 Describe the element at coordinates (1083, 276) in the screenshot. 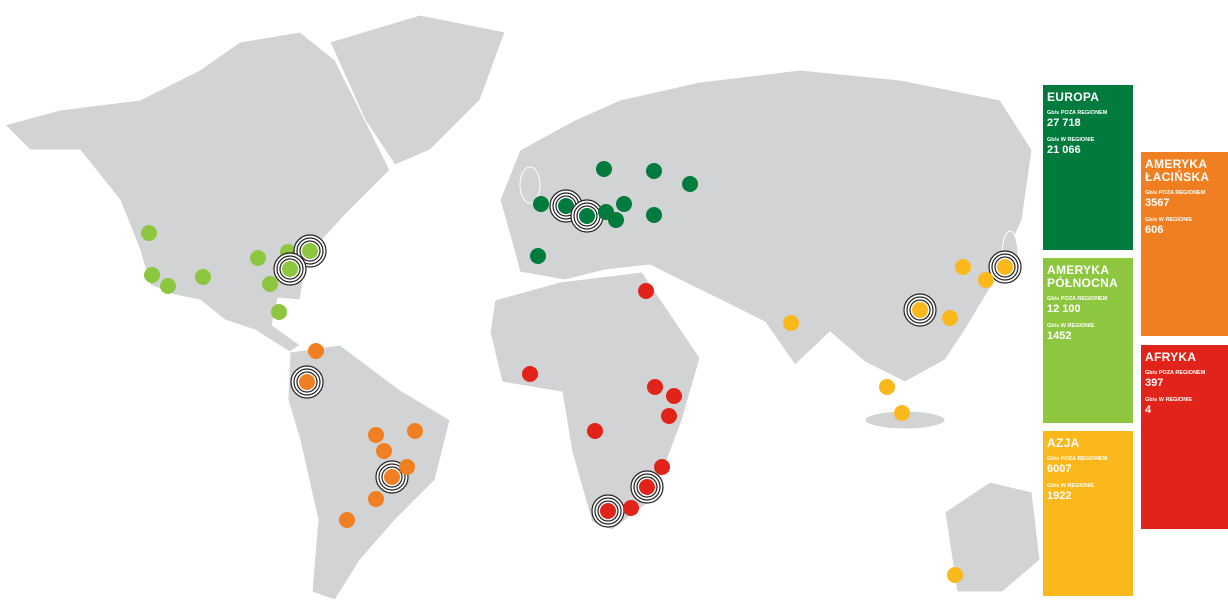

I see `region-name: AMERYKA PÓŁNOCNA` at that location.